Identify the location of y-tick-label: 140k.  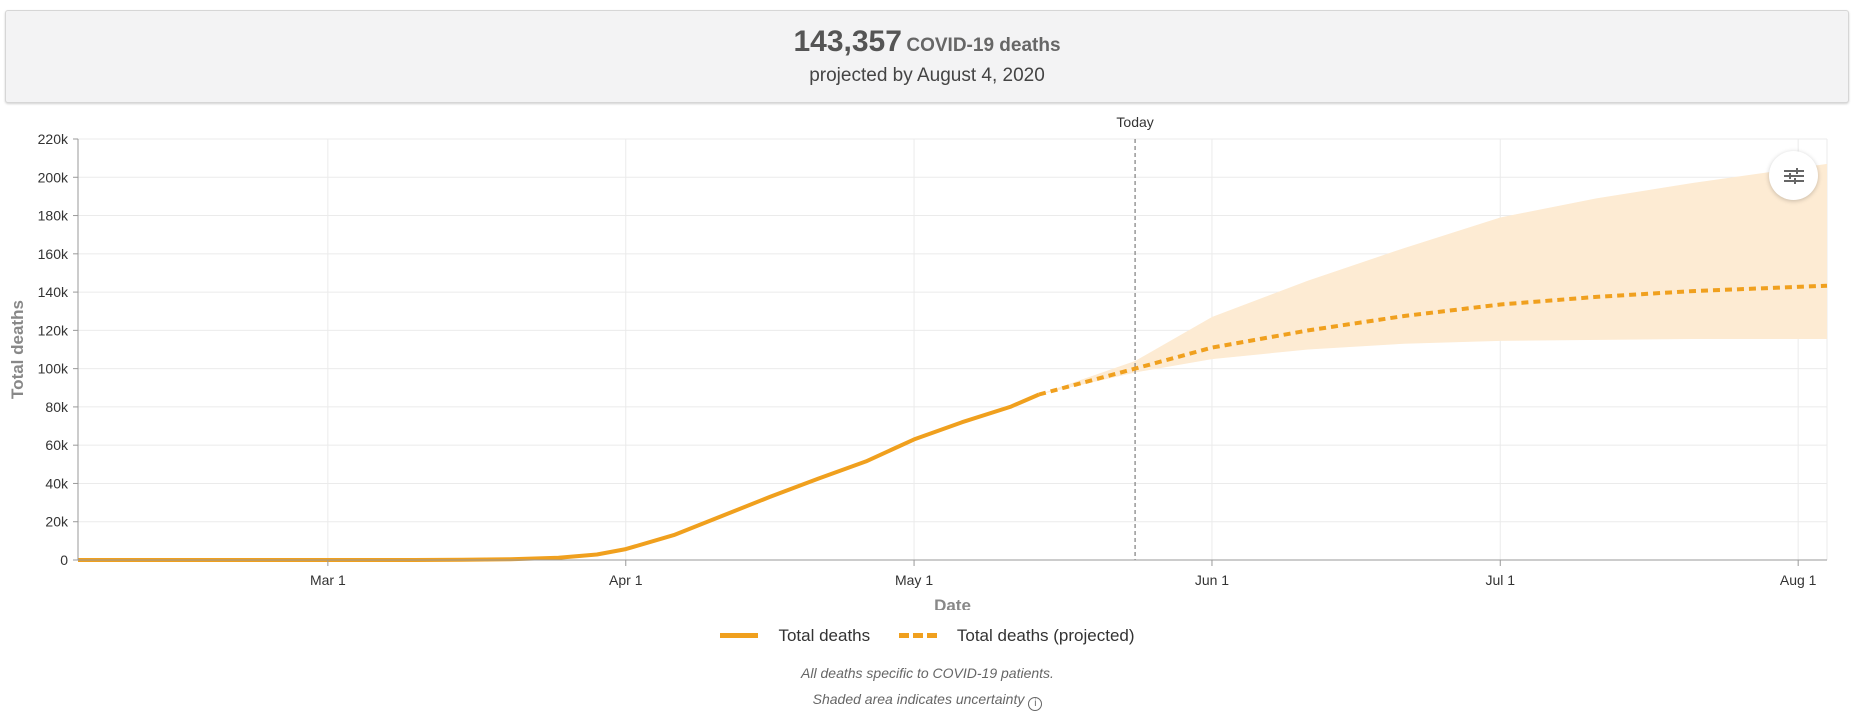
(53, 292).